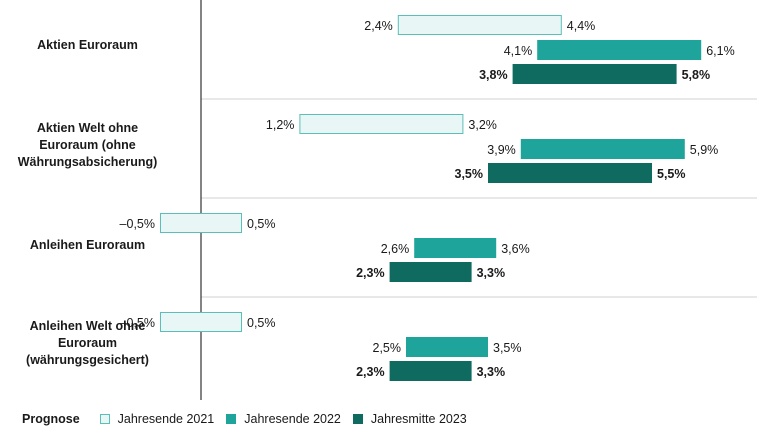 Image resolution: width=757 pixels, height=432 pixels. Describe the element at coordinates (292, 419) in the screenshot. I see `legend-label-2022: Jahresende 2022` at that location.